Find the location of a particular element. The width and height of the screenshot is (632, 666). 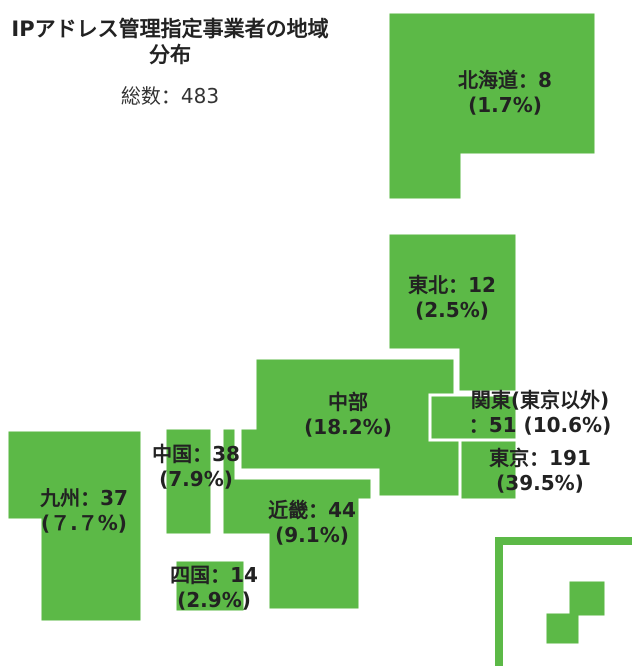

tohoku is located at coordinates (452, 312).